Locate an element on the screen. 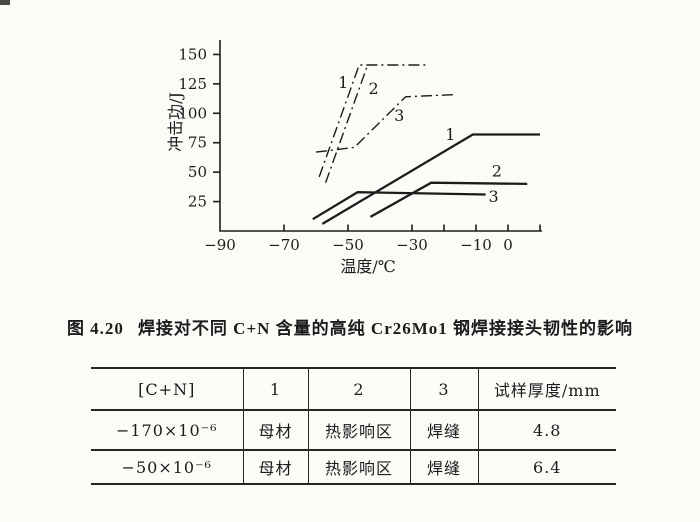  y-tick-label: 25 is located at coordinates (197, 202).